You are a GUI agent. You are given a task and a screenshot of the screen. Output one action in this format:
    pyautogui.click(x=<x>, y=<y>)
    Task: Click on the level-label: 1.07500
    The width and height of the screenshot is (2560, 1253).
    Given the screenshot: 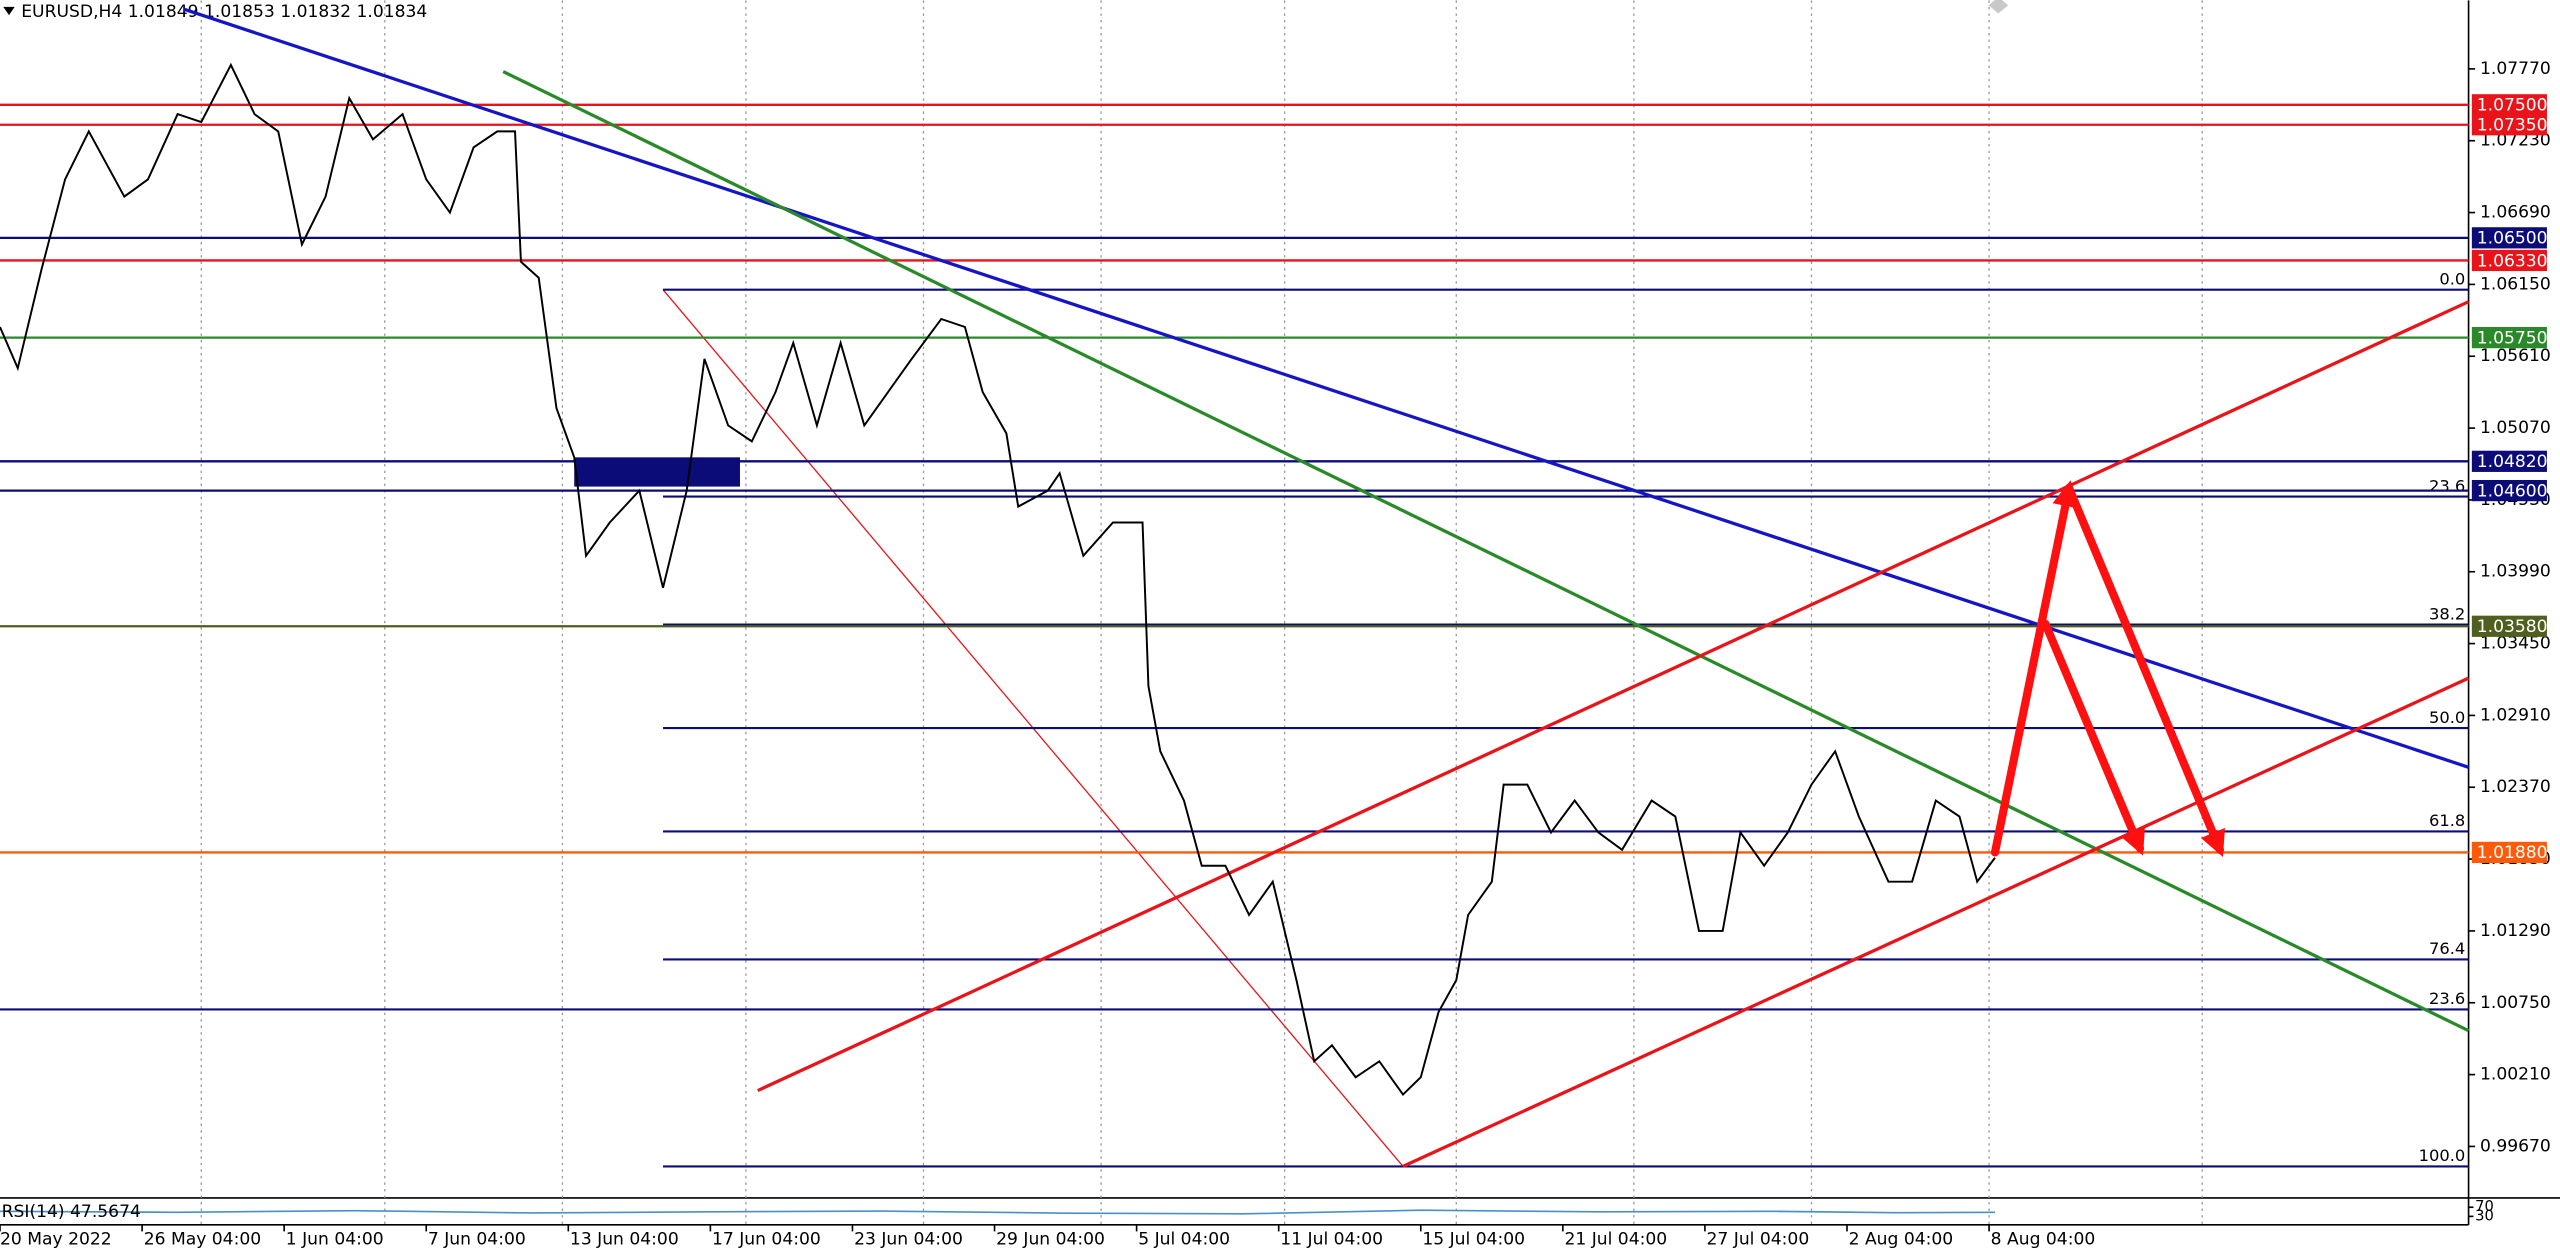 What is the action you would take?
    pyautogui.click(x=2512, y=106)
    